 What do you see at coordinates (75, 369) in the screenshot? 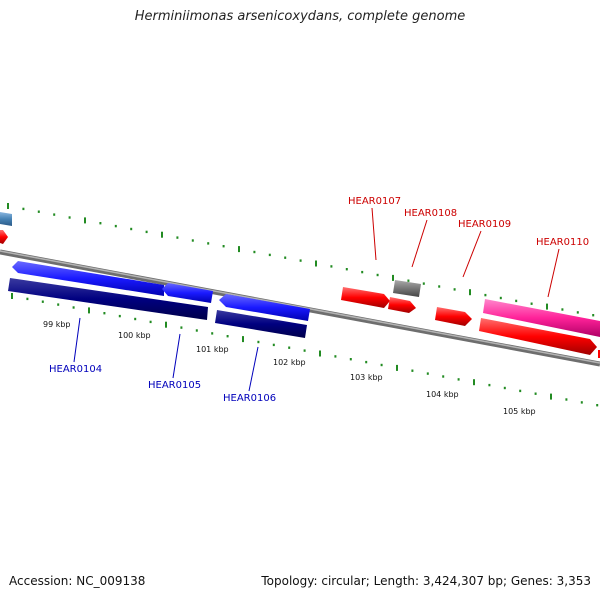
I see `gene-label-hear0104: HEAR0104` at bounding box center [75, 369].